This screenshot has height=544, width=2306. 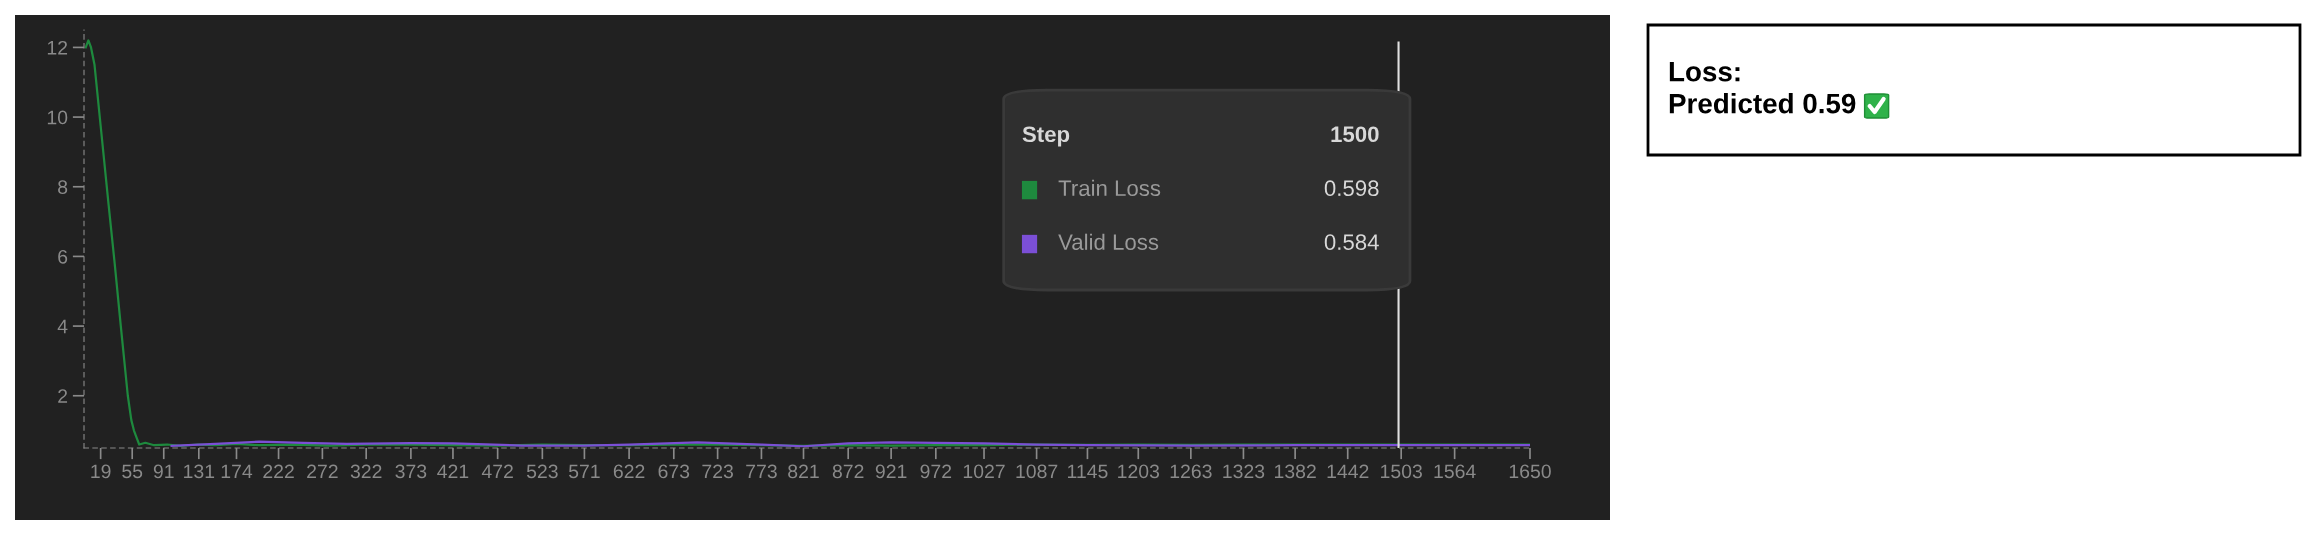 What do you see at coordinates (848, 471) in the screenshot?
I see `x-tick-label: 872` at bounding box center [848, 471].